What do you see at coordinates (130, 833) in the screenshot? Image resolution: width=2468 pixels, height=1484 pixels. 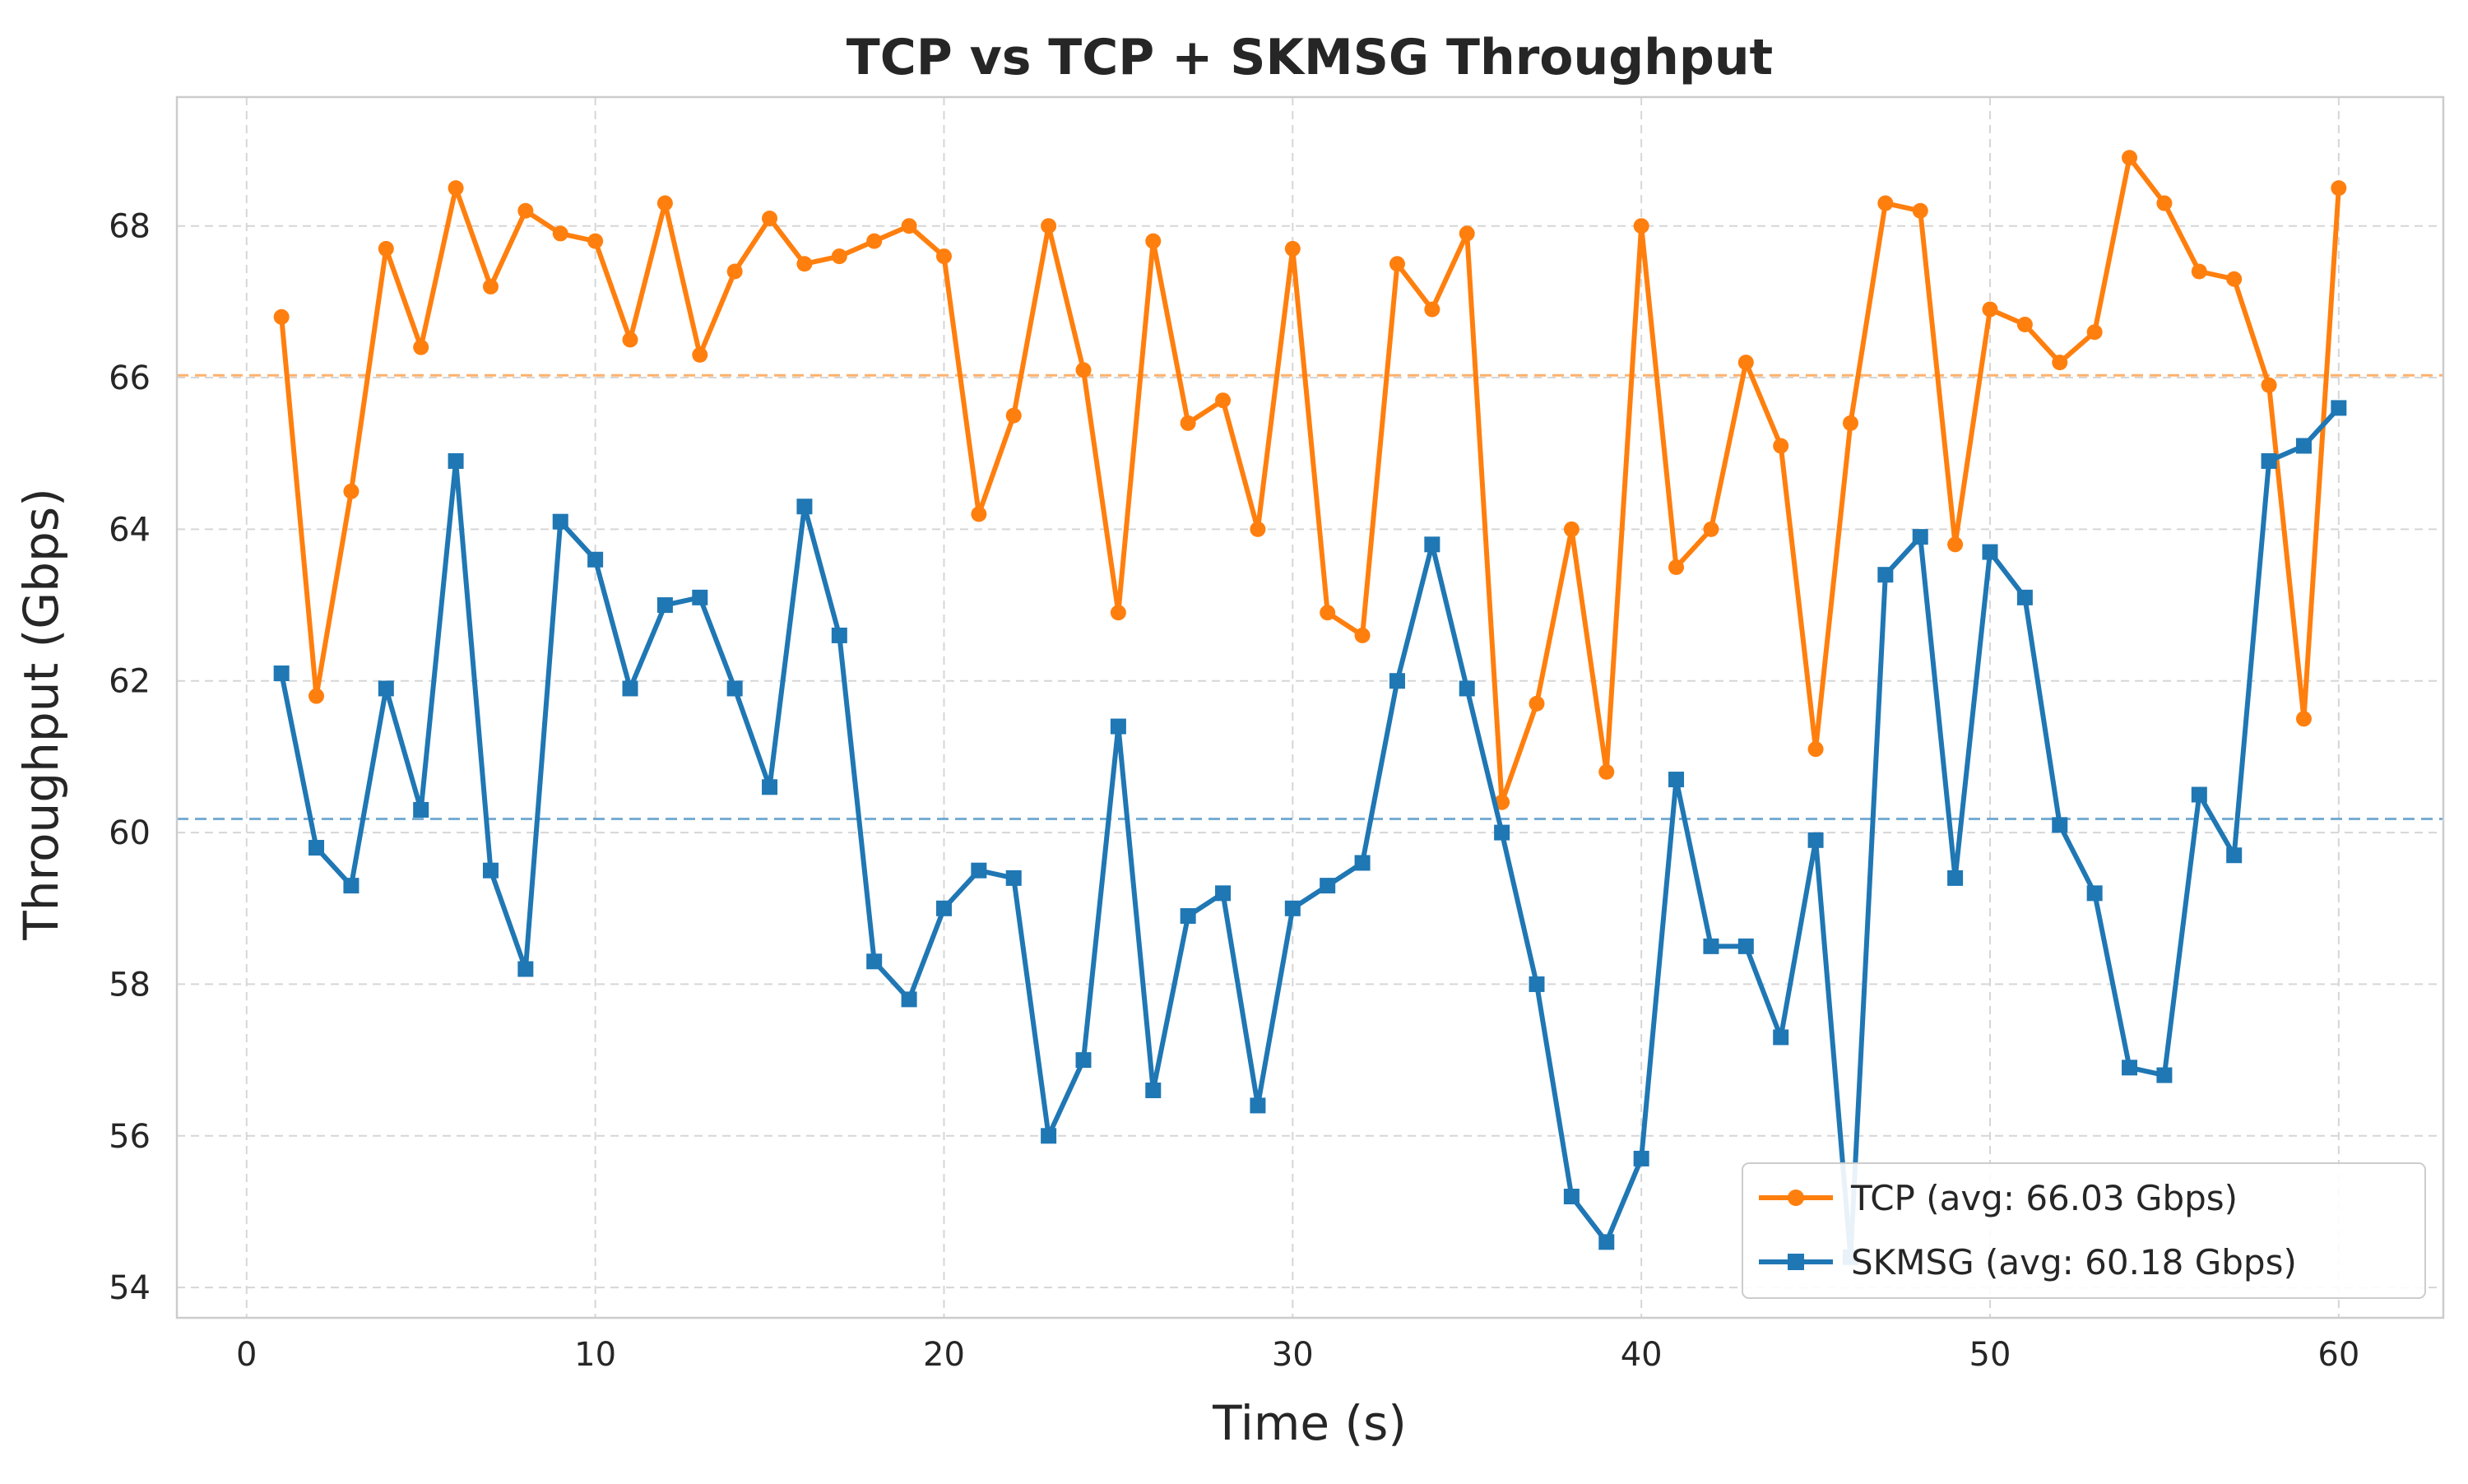 I see `y-tick-label: 60` at bounding box center [130, 833].